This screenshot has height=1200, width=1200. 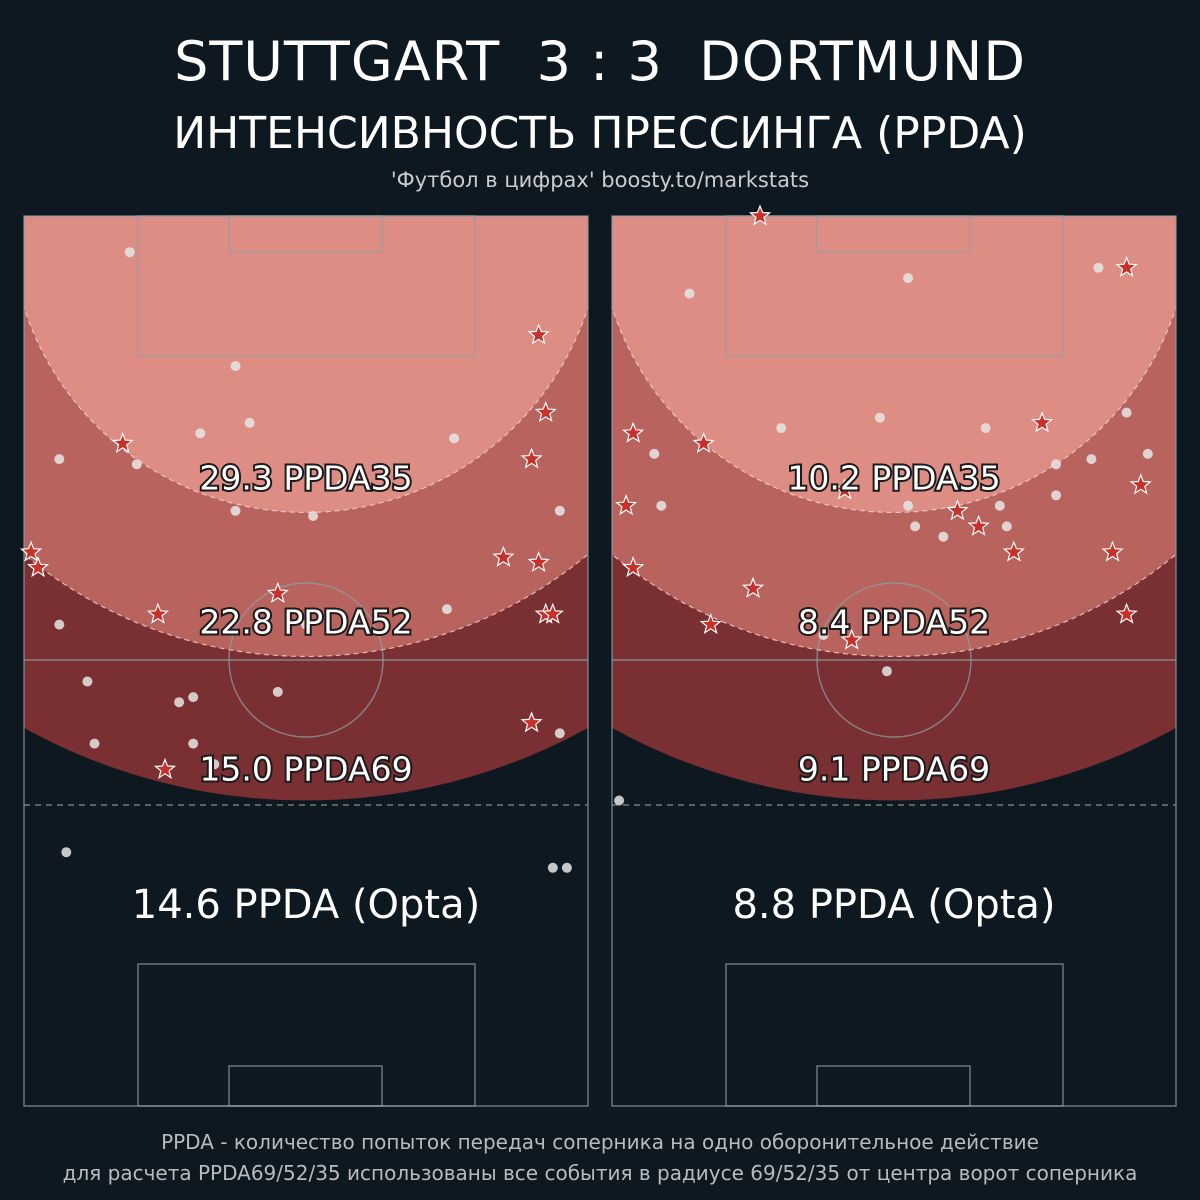 I want to click on ppda-opta-label: 14.6 PPDA (Opta), so click(x=306, y=905).